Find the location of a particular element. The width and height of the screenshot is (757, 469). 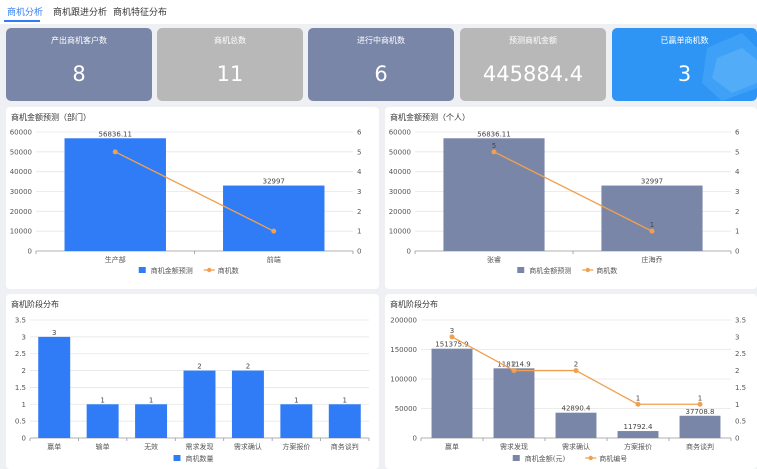

tab-opportunity-analysis: 商机分析 is located at coordinates (25, 13).